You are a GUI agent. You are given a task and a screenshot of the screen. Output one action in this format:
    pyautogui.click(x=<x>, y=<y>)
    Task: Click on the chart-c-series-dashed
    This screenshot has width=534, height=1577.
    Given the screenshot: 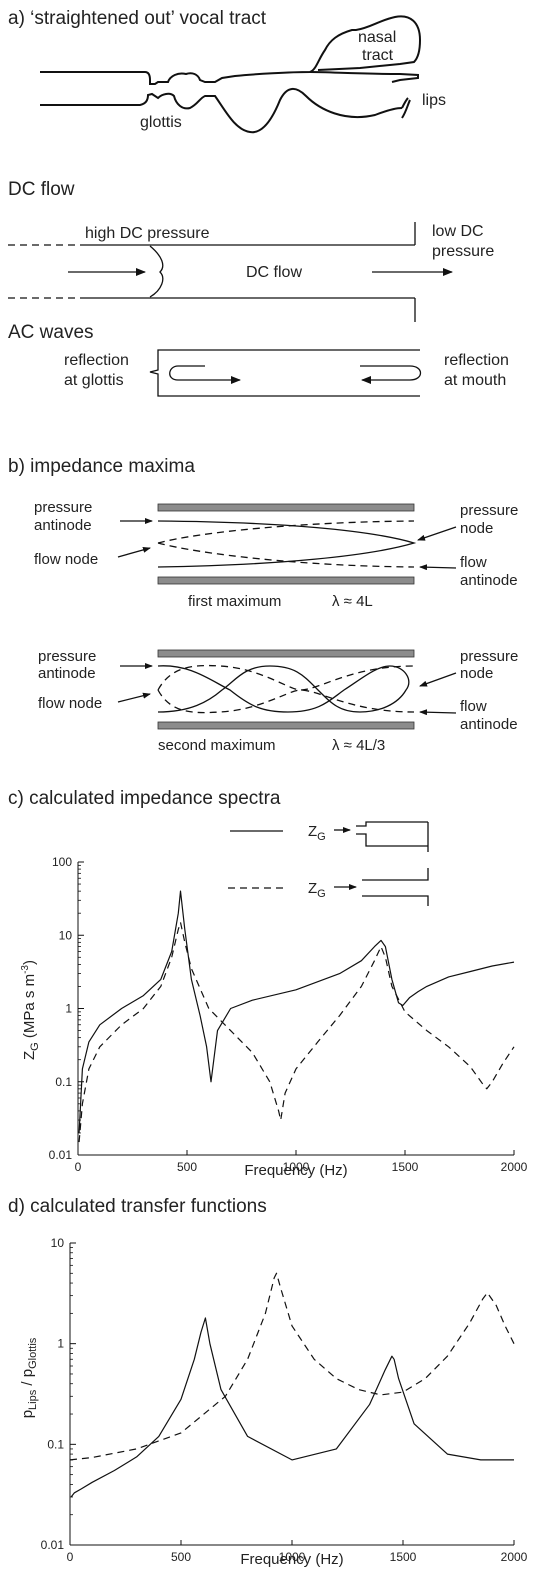 What is the action you would take?
    pyautogui.click(x=296, y=1032)
    